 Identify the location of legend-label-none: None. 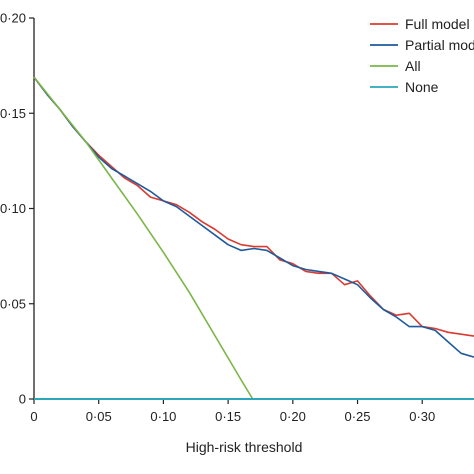
(422, 87).